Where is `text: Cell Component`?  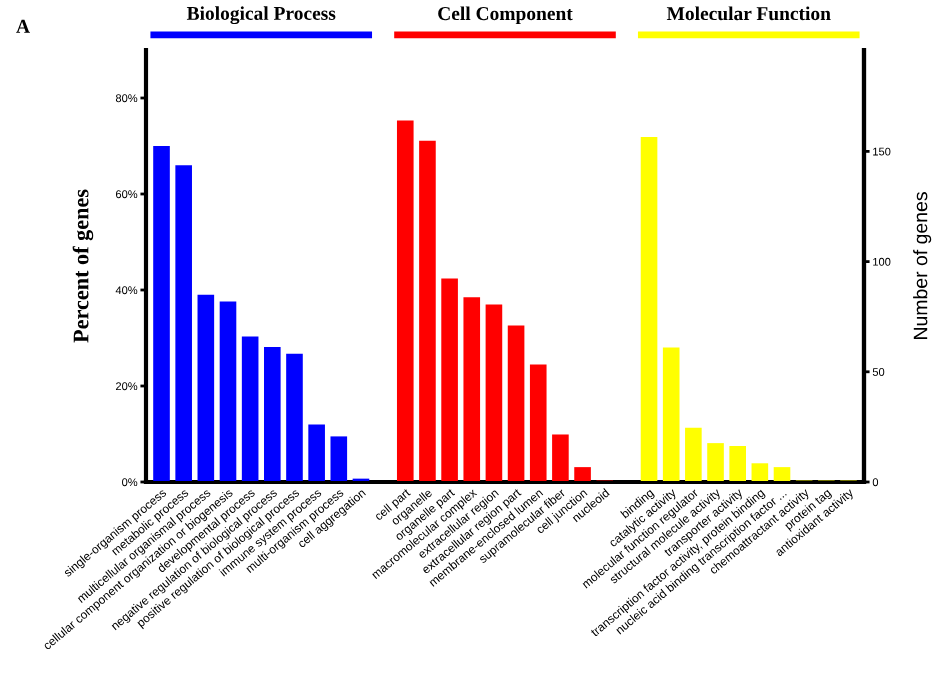
text: Cell Component is located at coordinates (505, 15).